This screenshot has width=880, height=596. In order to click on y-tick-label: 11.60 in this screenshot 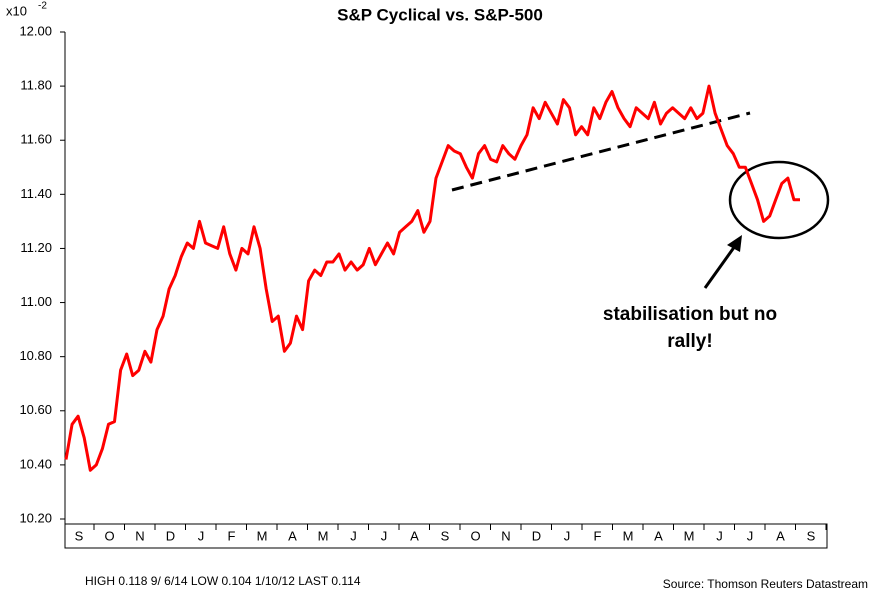, I will do `click(36, 139)`.